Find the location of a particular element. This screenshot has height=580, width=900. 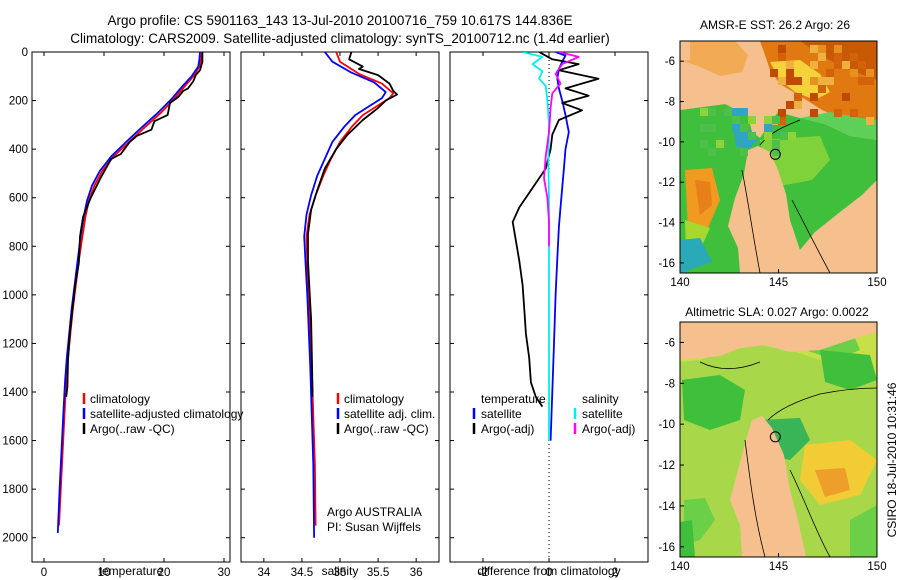

legend-label-sal-satellite: satellite is located at coordinates (602, 414).